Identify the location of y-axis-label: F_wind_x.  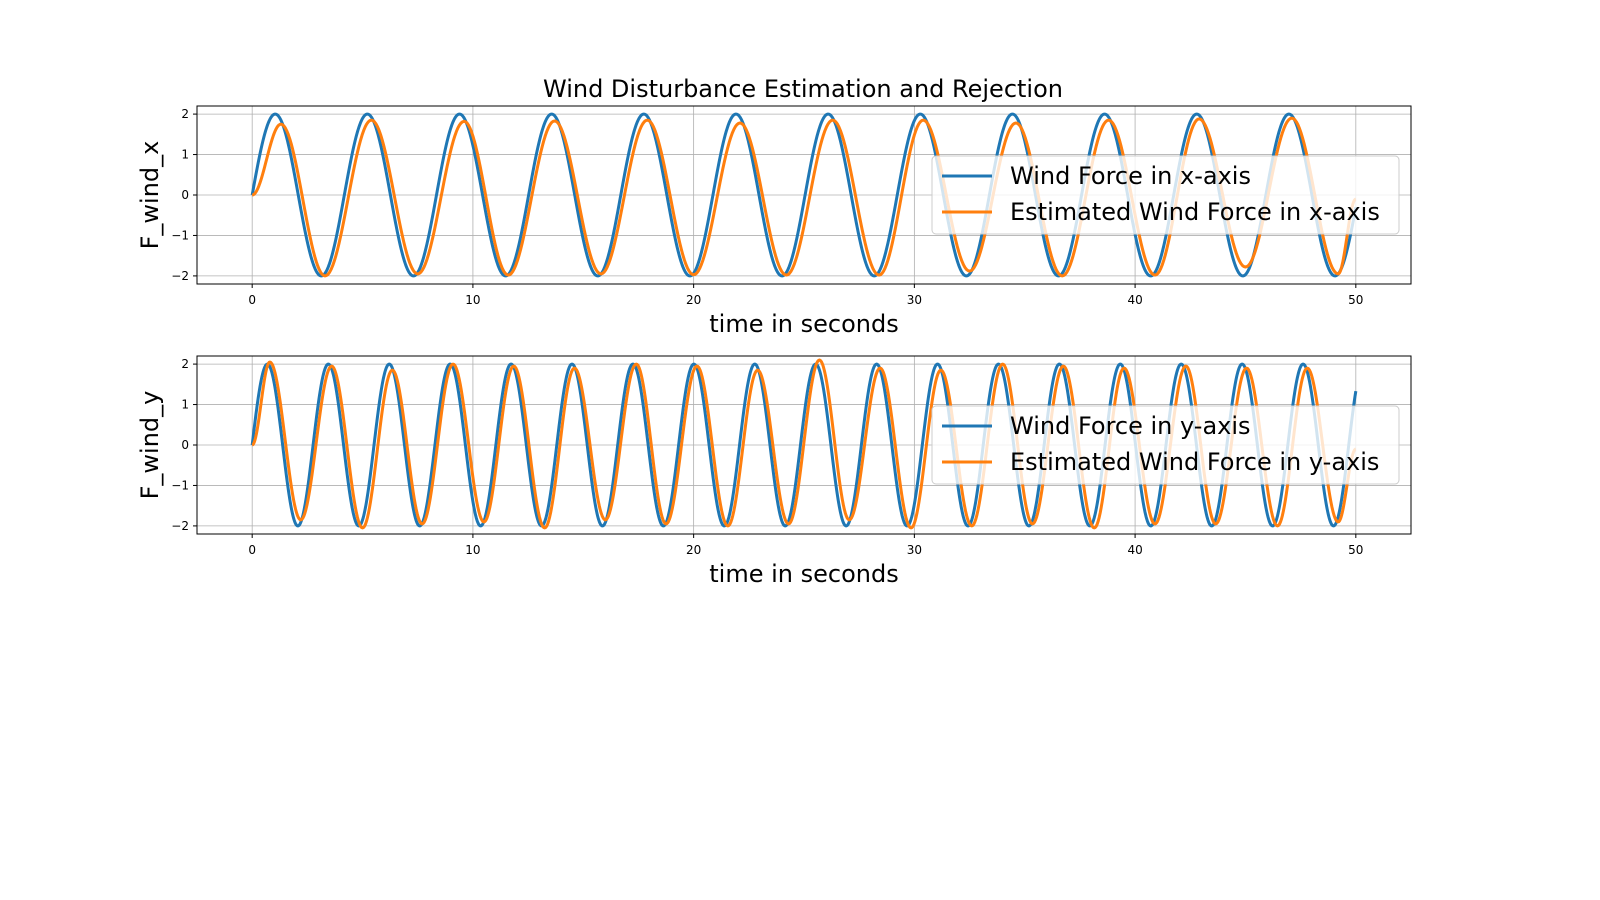
(150, 195).